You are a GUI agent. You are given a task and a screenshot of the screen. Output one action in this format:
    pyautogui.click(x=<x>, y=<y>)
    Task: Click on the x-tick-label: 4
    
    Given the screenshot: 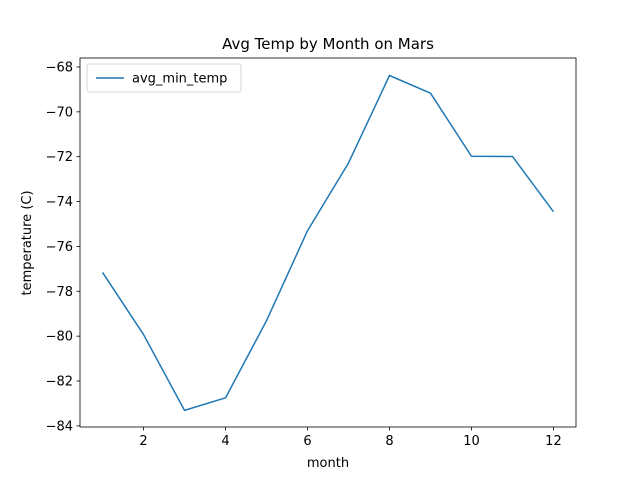 What is the action you would take?
    pyautogui.click(x=225, y=441)
    